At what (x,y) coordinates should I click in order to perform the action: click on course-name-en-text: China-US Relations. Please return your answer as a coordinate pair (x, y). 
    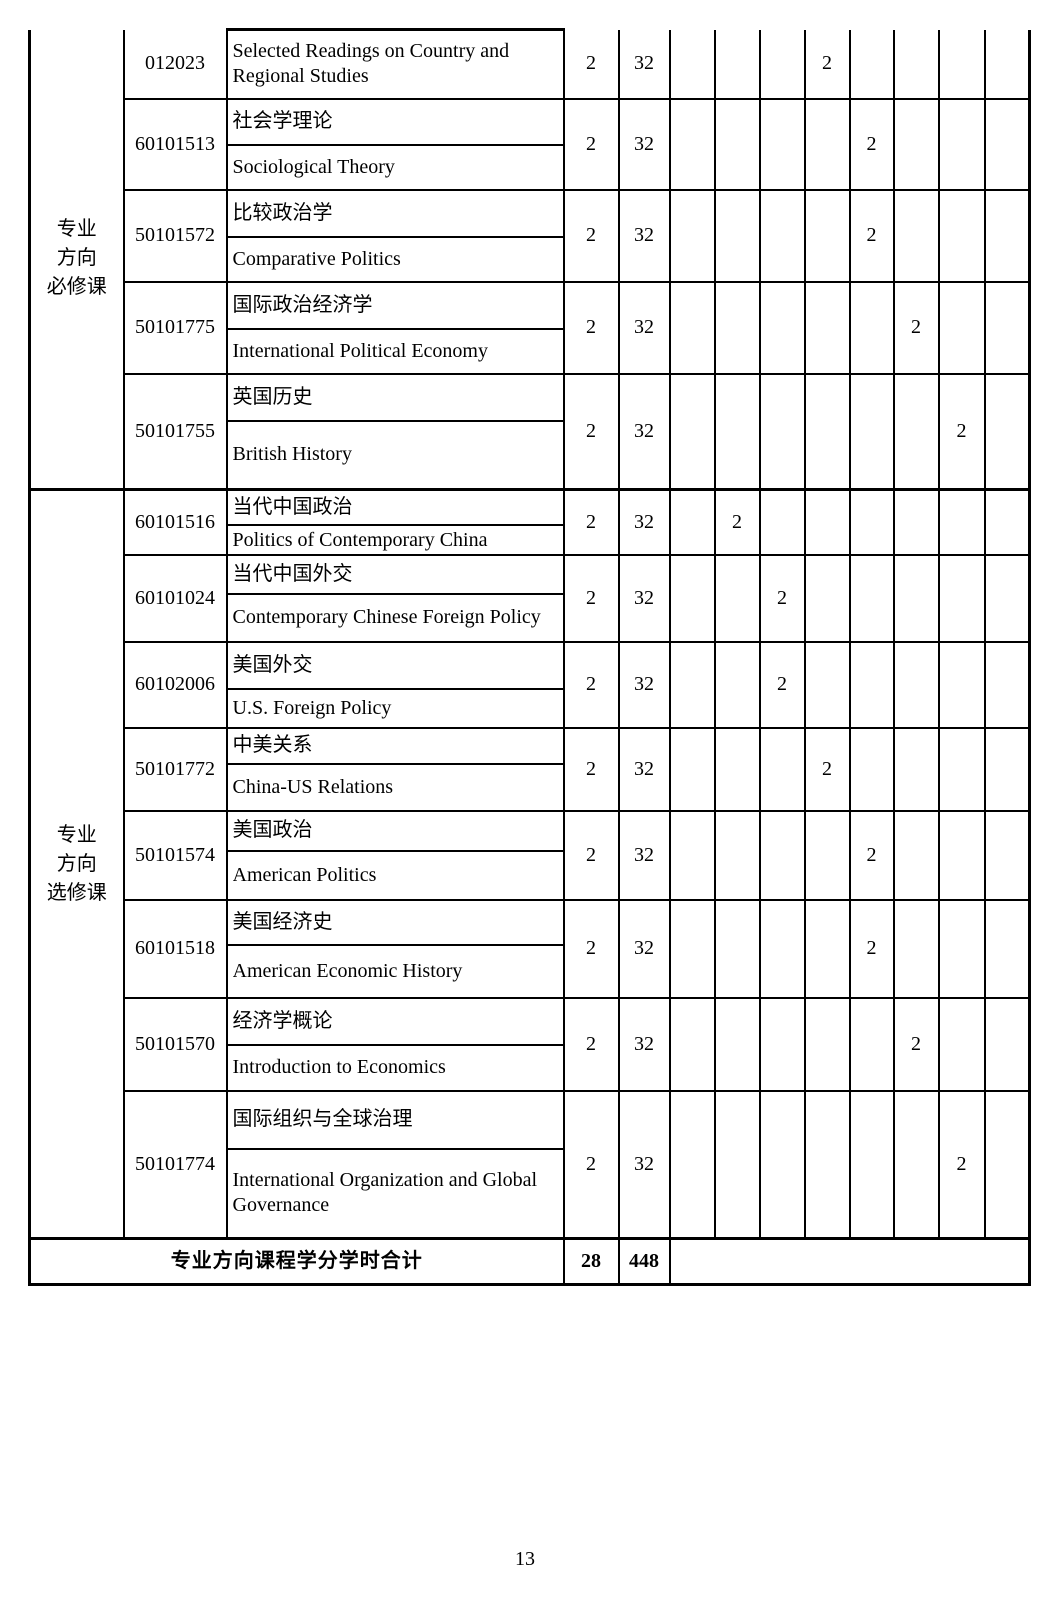
    Looking at the image, I should click on (313, 786).